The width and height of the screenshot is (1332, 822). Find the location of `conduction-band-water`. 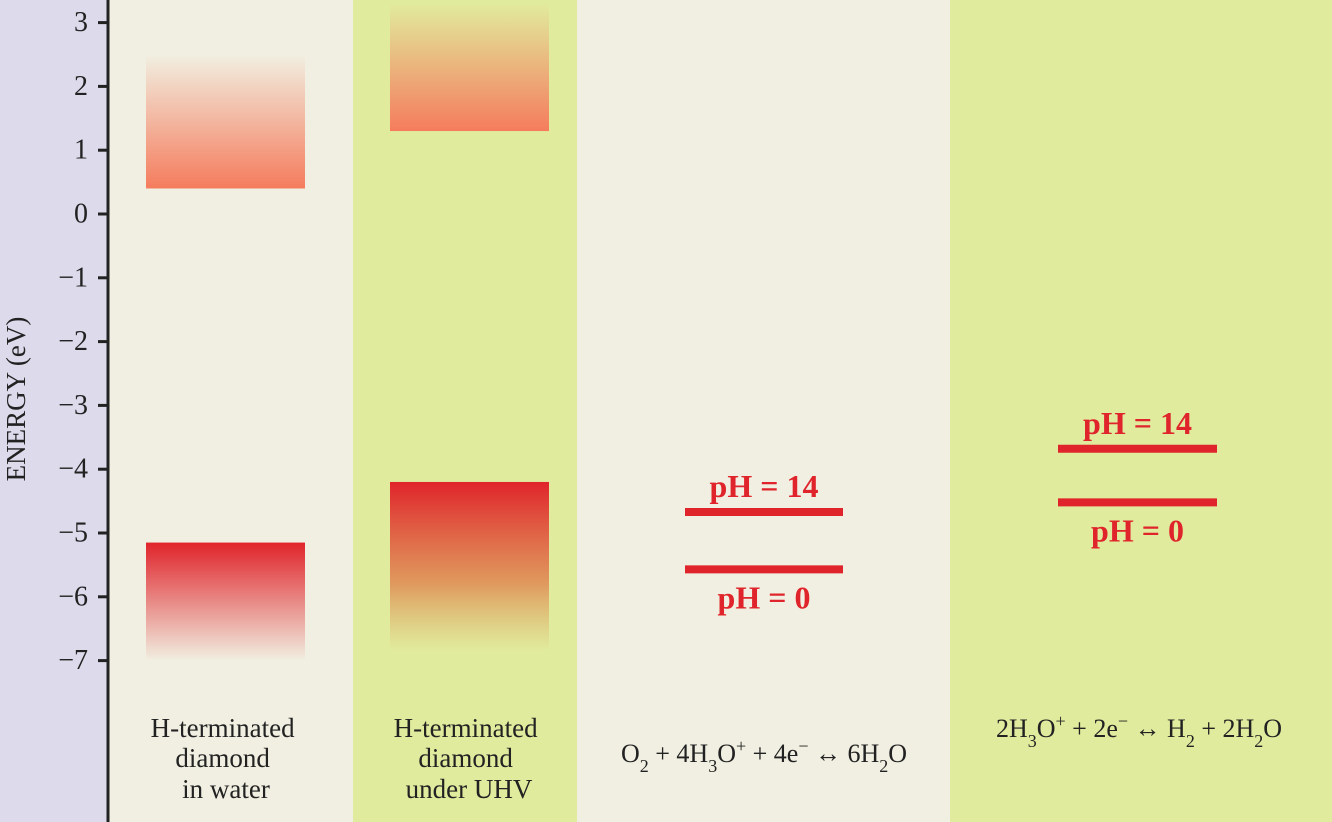

conduction-band-water is located at coordinates (225, 121).